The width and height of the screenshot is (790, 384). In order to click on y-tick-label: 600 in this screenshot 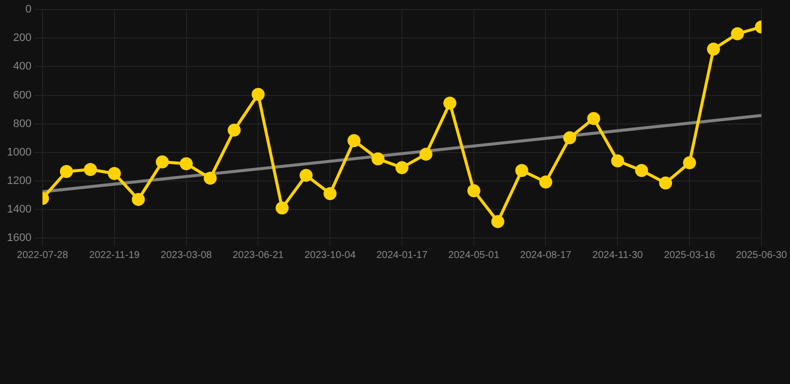, I will do `click(22, 95)`.